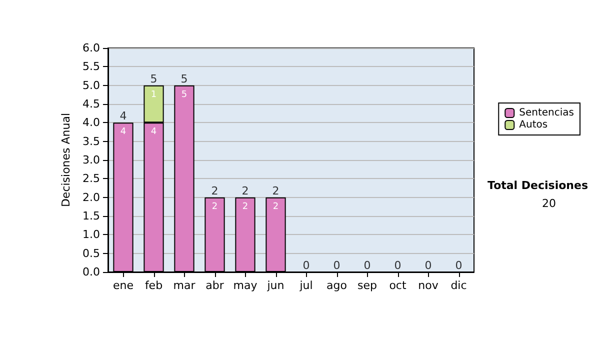  I want to click on x-tick-label: may, so click(245, 285).